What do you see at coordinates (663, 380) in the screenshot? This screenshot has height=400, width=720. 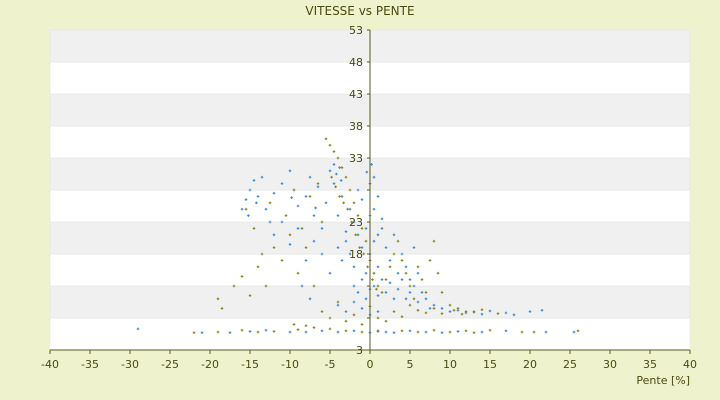 I see `x-axis-label: Pente [%]` at bounding box center [663, 380].